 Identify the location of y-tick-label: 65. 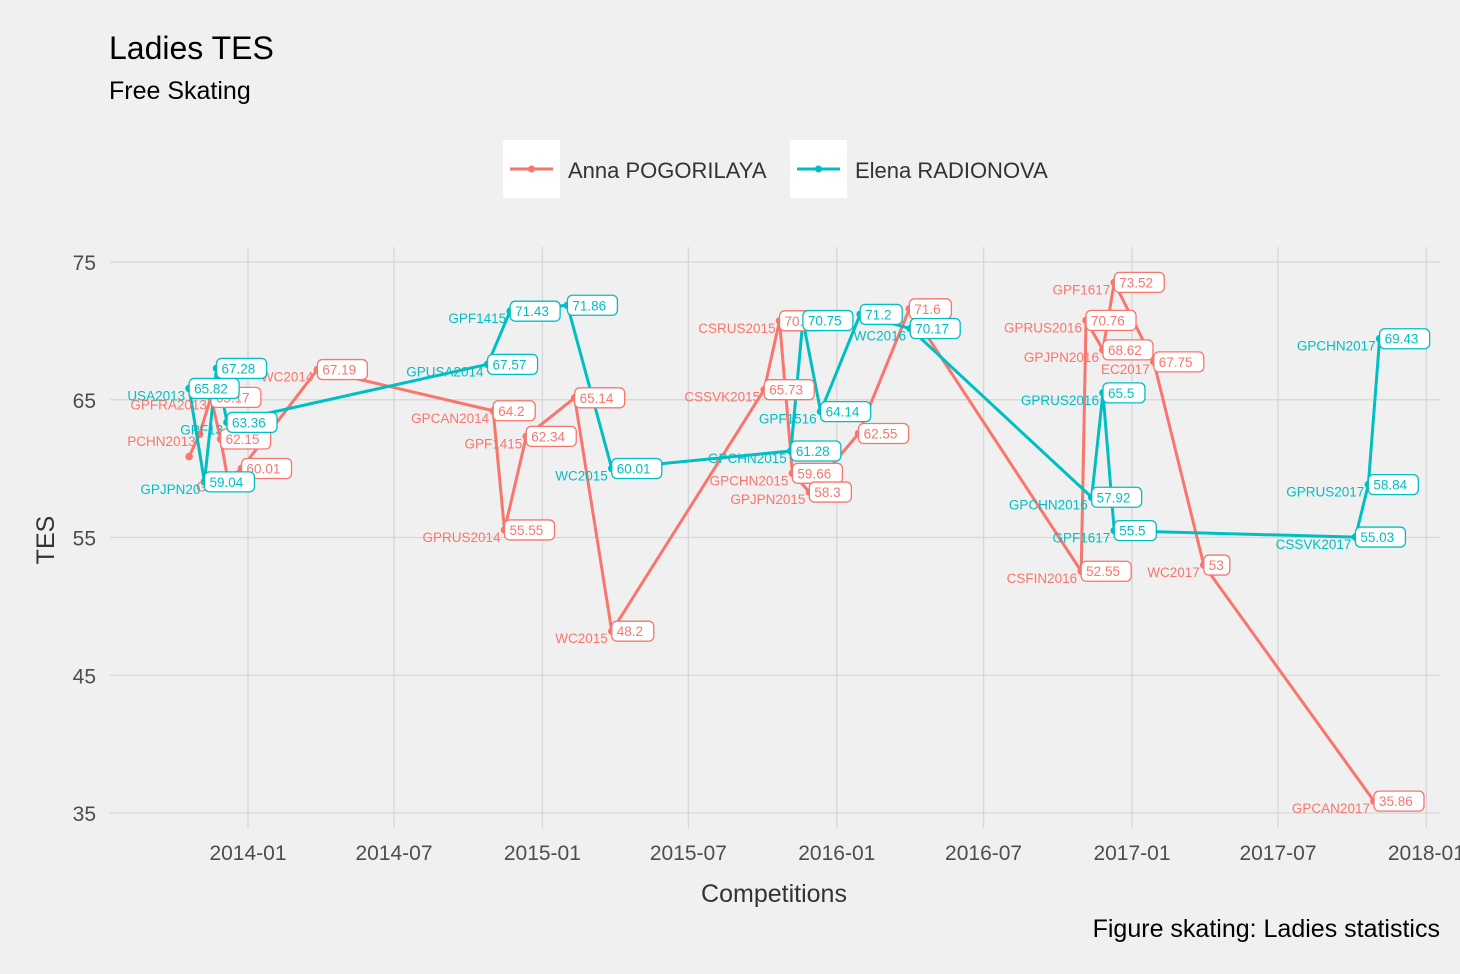
(84, 401).